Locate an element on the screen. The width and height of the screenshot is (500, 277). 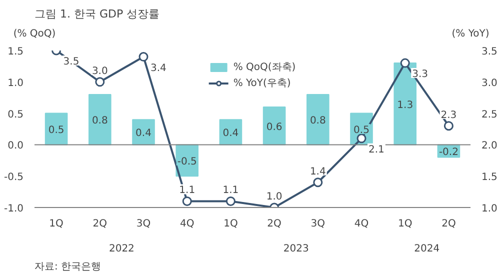
y2-tick-label: 3.0 is located at coordinates (490, 83).